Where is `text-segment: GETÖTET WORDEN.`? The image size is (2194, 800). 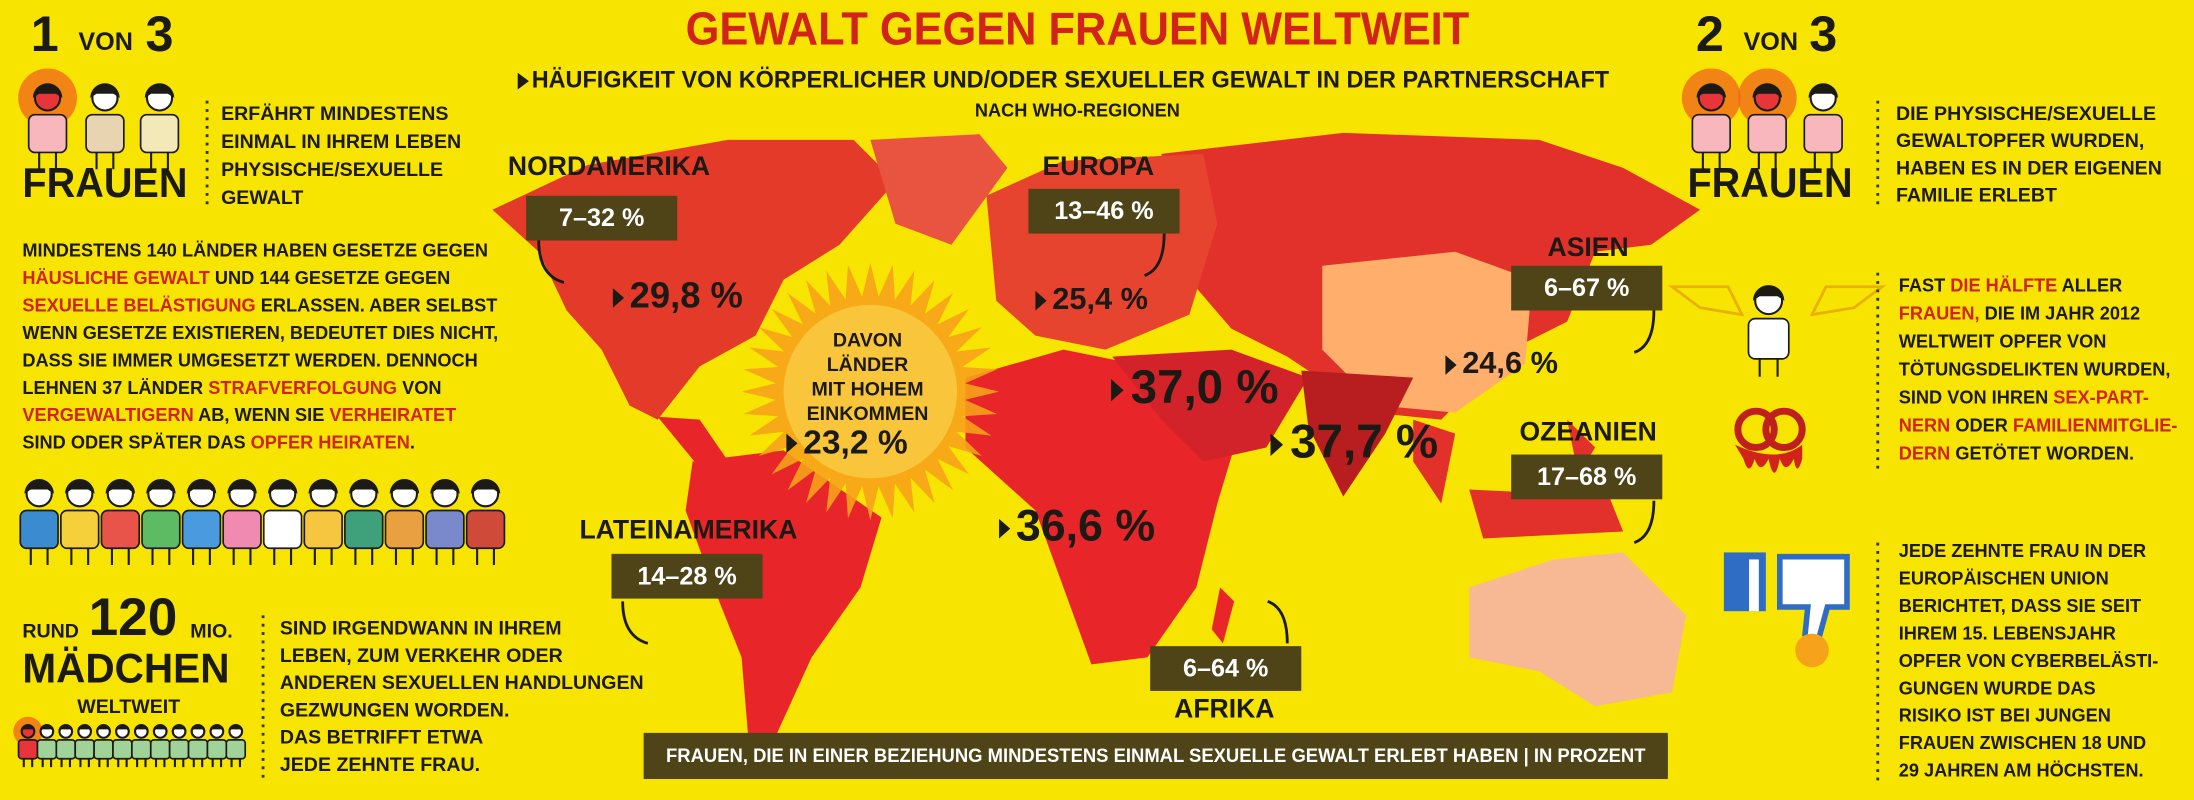
text-segment: GETÖTET WORDEN. is located at coordinates (2042, 453).